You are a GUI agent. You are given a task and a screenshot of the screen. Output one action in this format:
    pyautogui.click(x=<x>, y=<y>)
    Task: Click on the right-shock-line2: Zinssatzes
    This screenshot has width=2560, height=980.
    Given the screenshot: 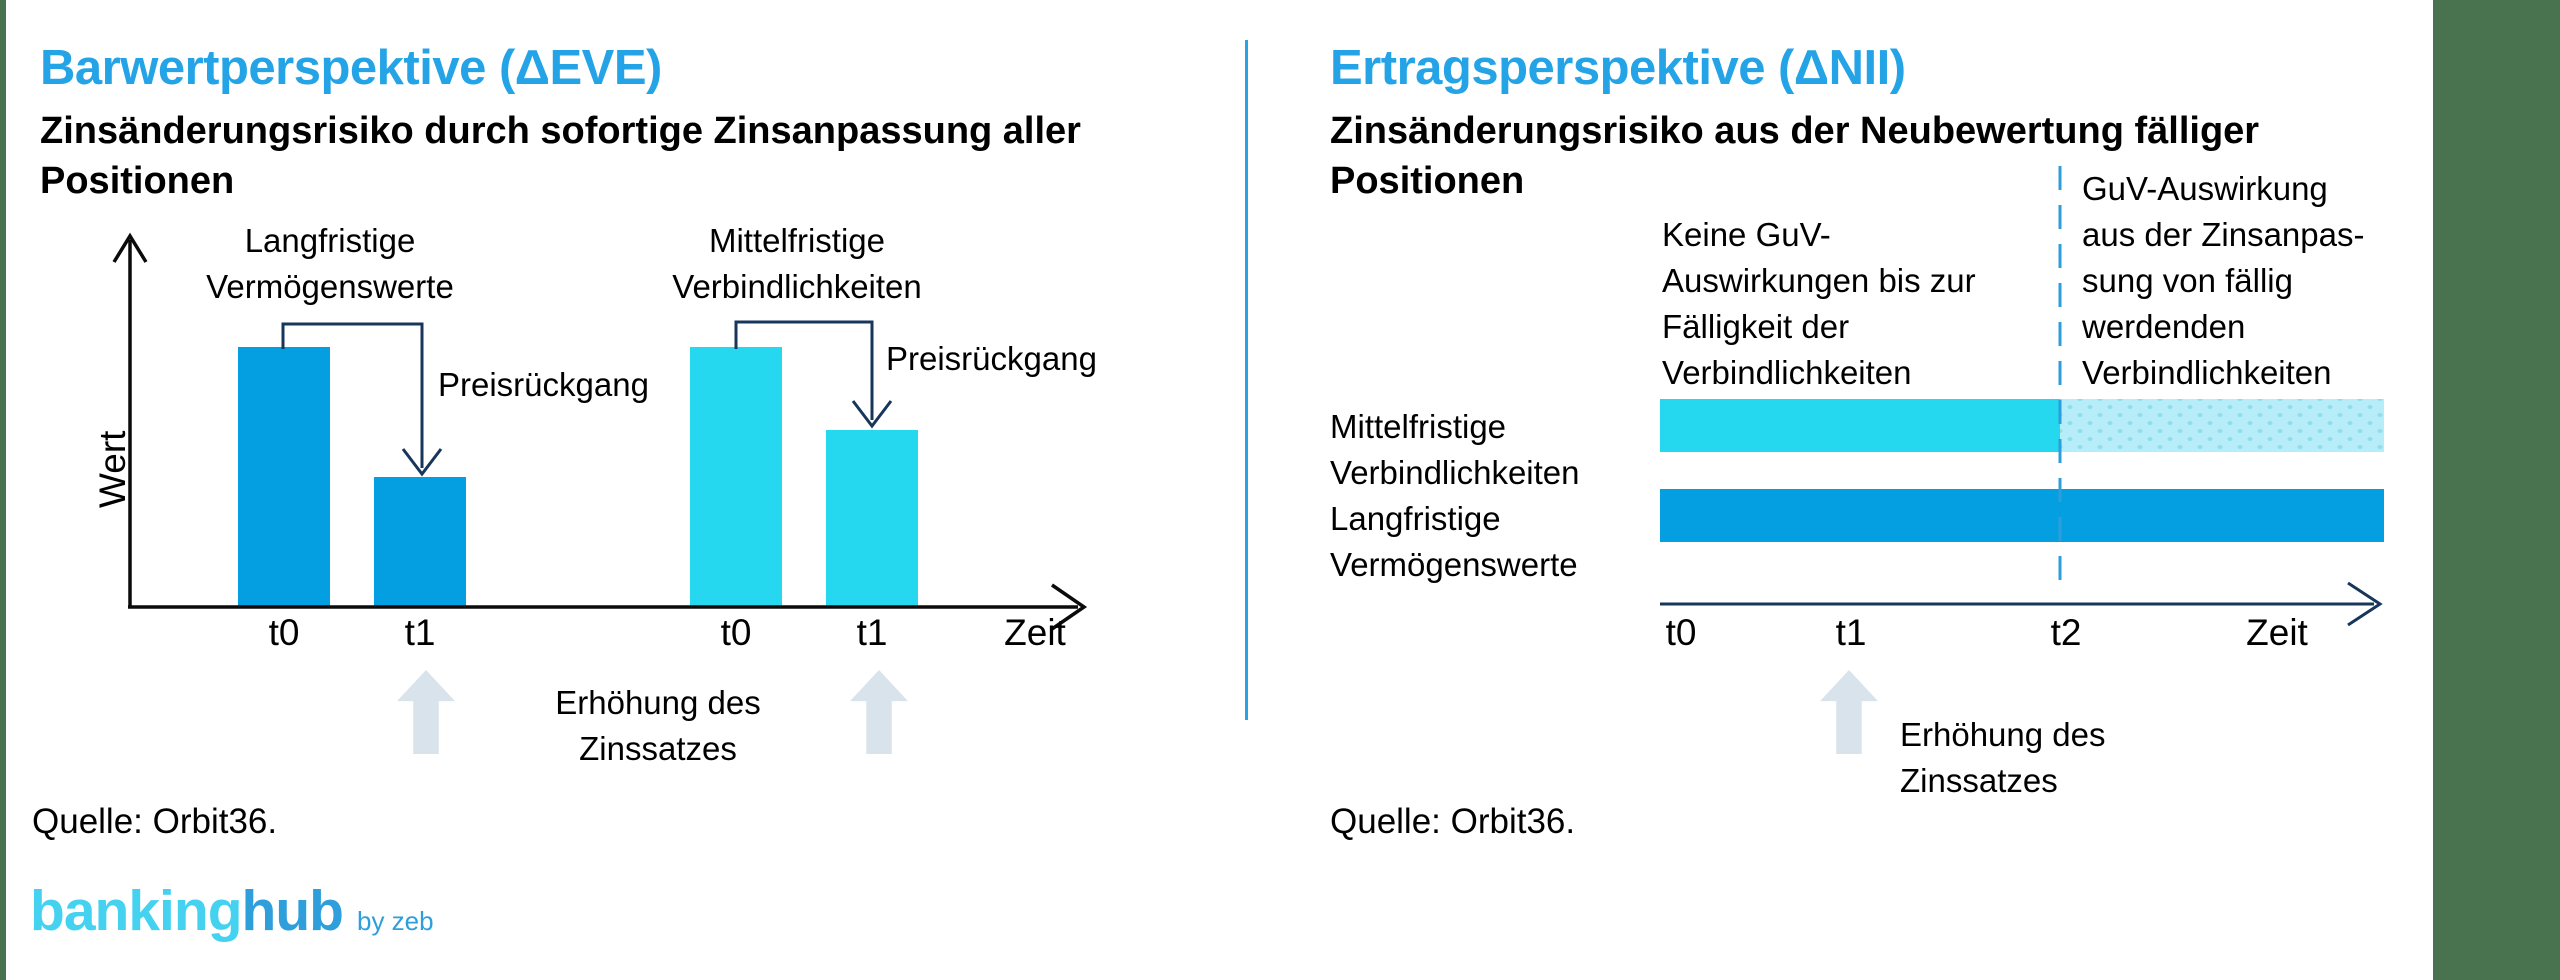 What is the action you would take?
    pyautogui.click(x=1979, y=780)
    